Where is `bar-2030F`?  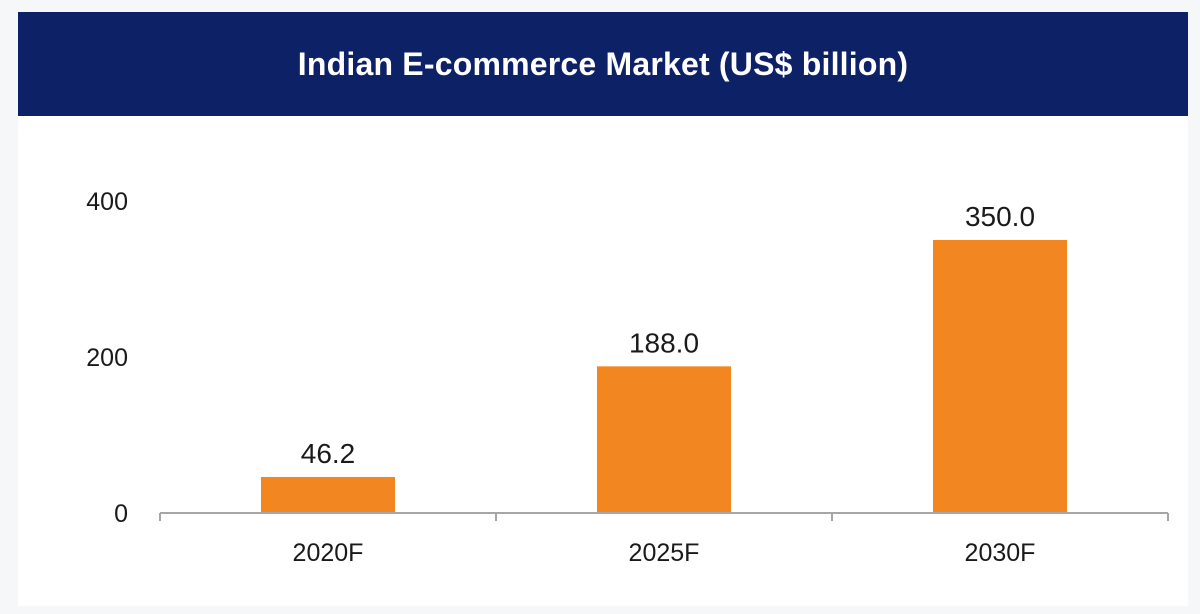
bar-2030F is located at coordinates (1000, 376).